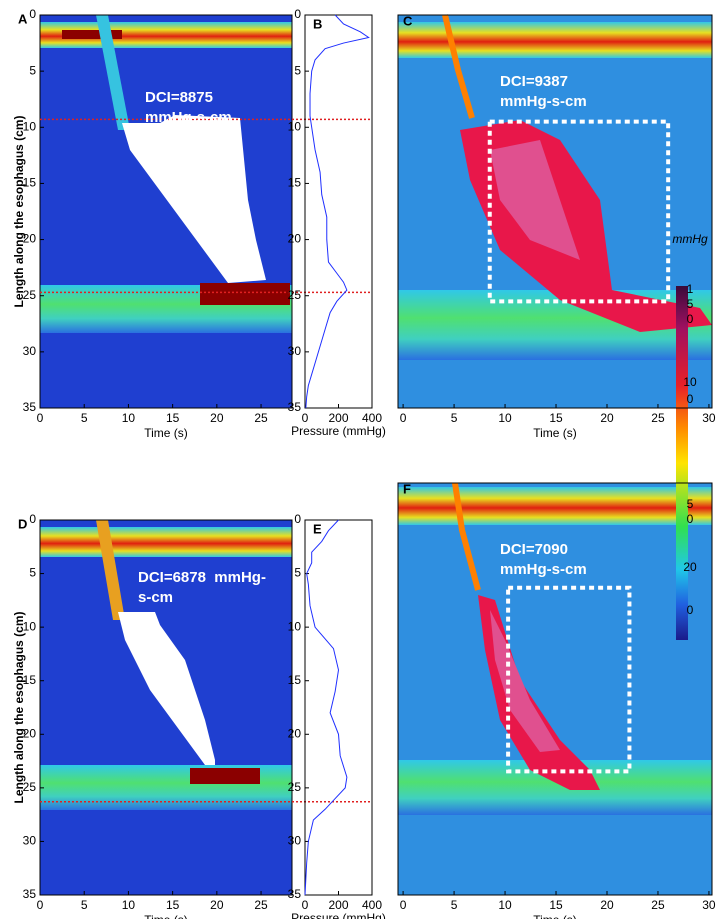 This screenshot has height=919, width=726. Describe the element at coordinates (23, 18) in the screenshot. I see `panel-label: A` at that location.